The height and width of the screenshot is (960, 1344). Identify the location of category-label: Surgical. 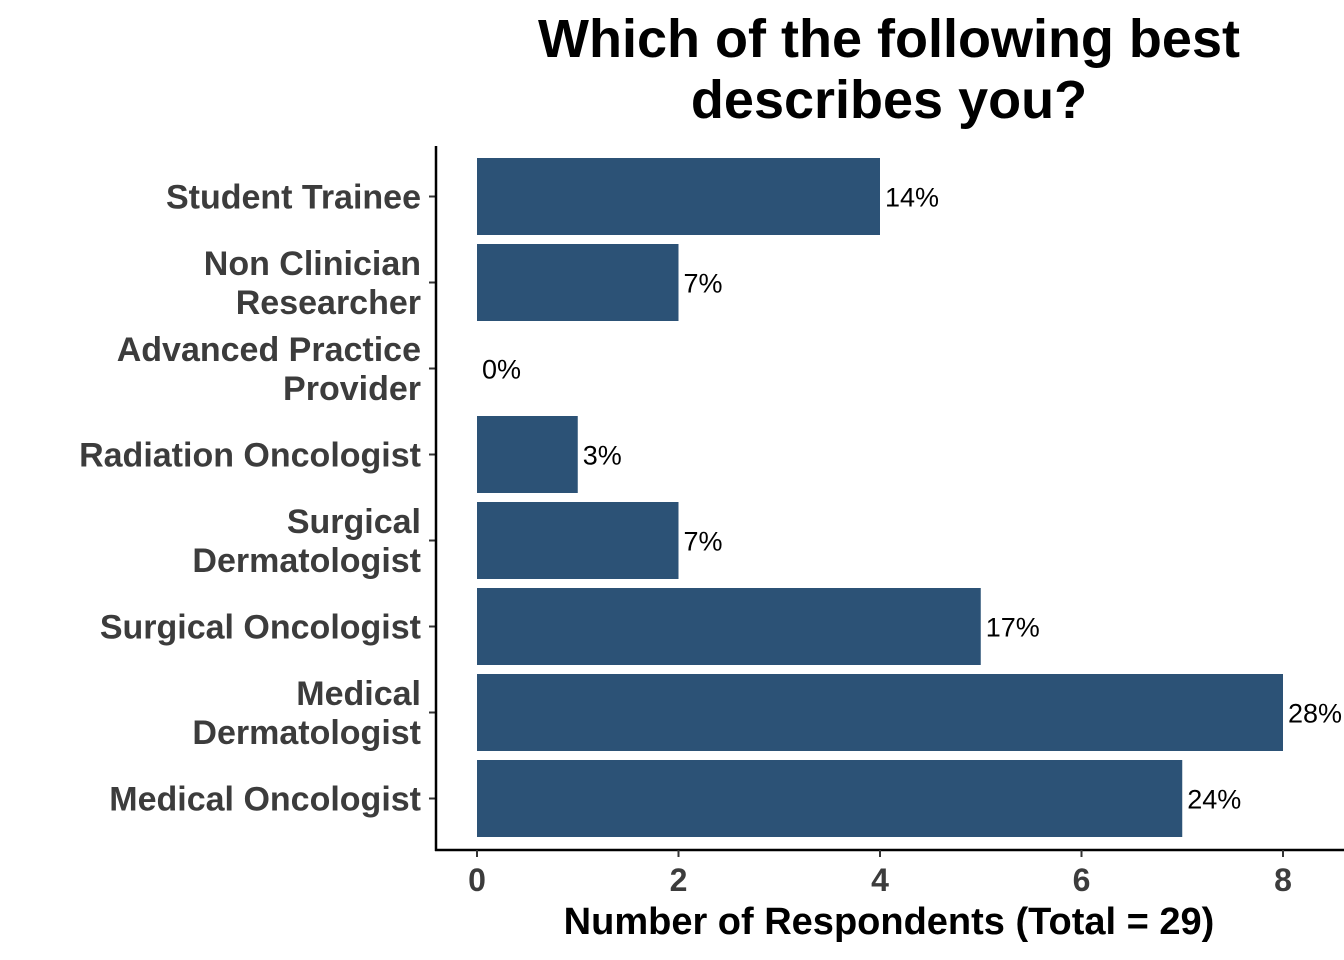
(354, 522).